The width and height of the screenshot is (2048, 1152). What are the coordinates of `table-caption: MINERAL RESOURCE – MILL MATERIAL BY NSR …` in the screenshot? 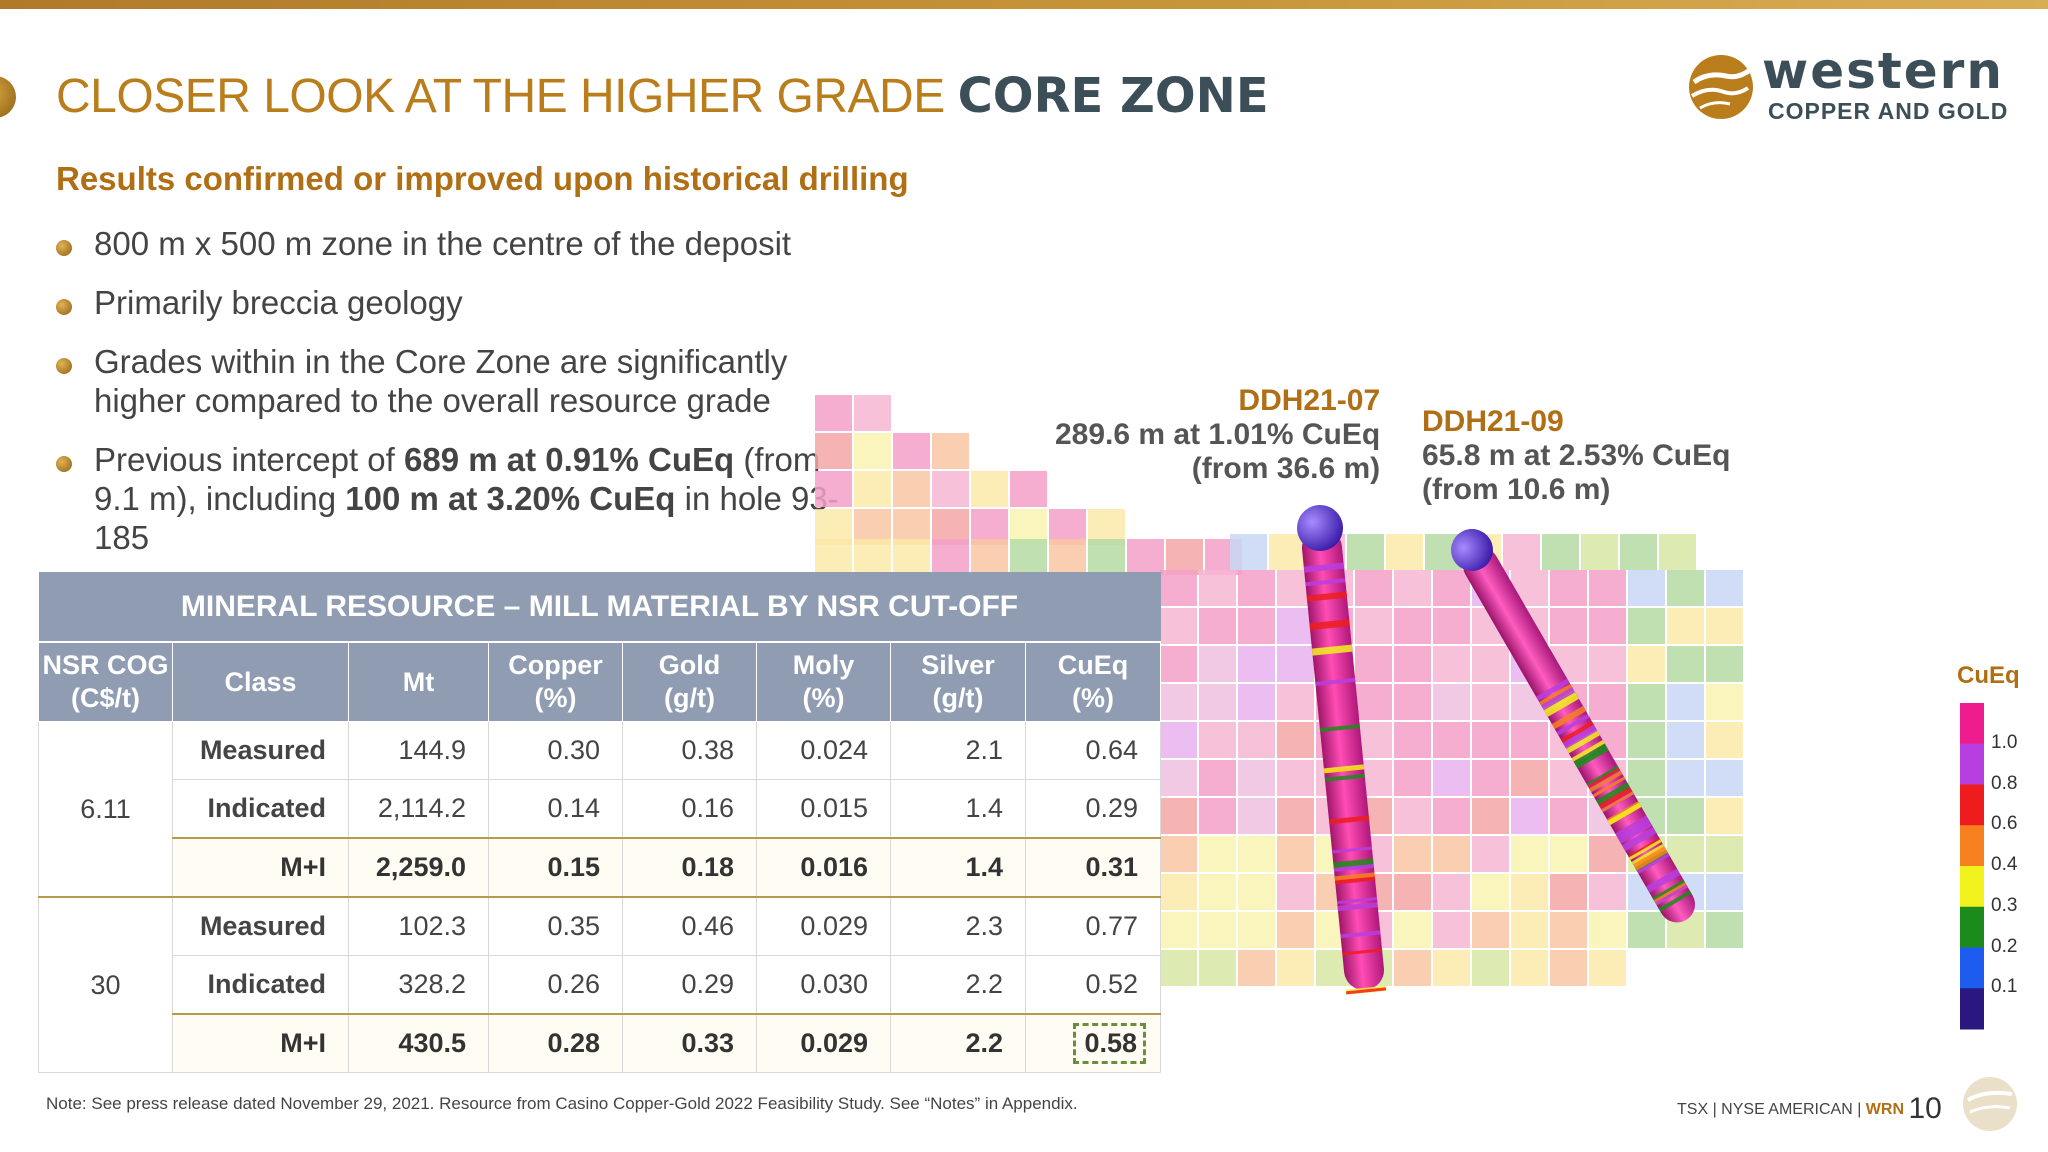 It's located at (599, 607).